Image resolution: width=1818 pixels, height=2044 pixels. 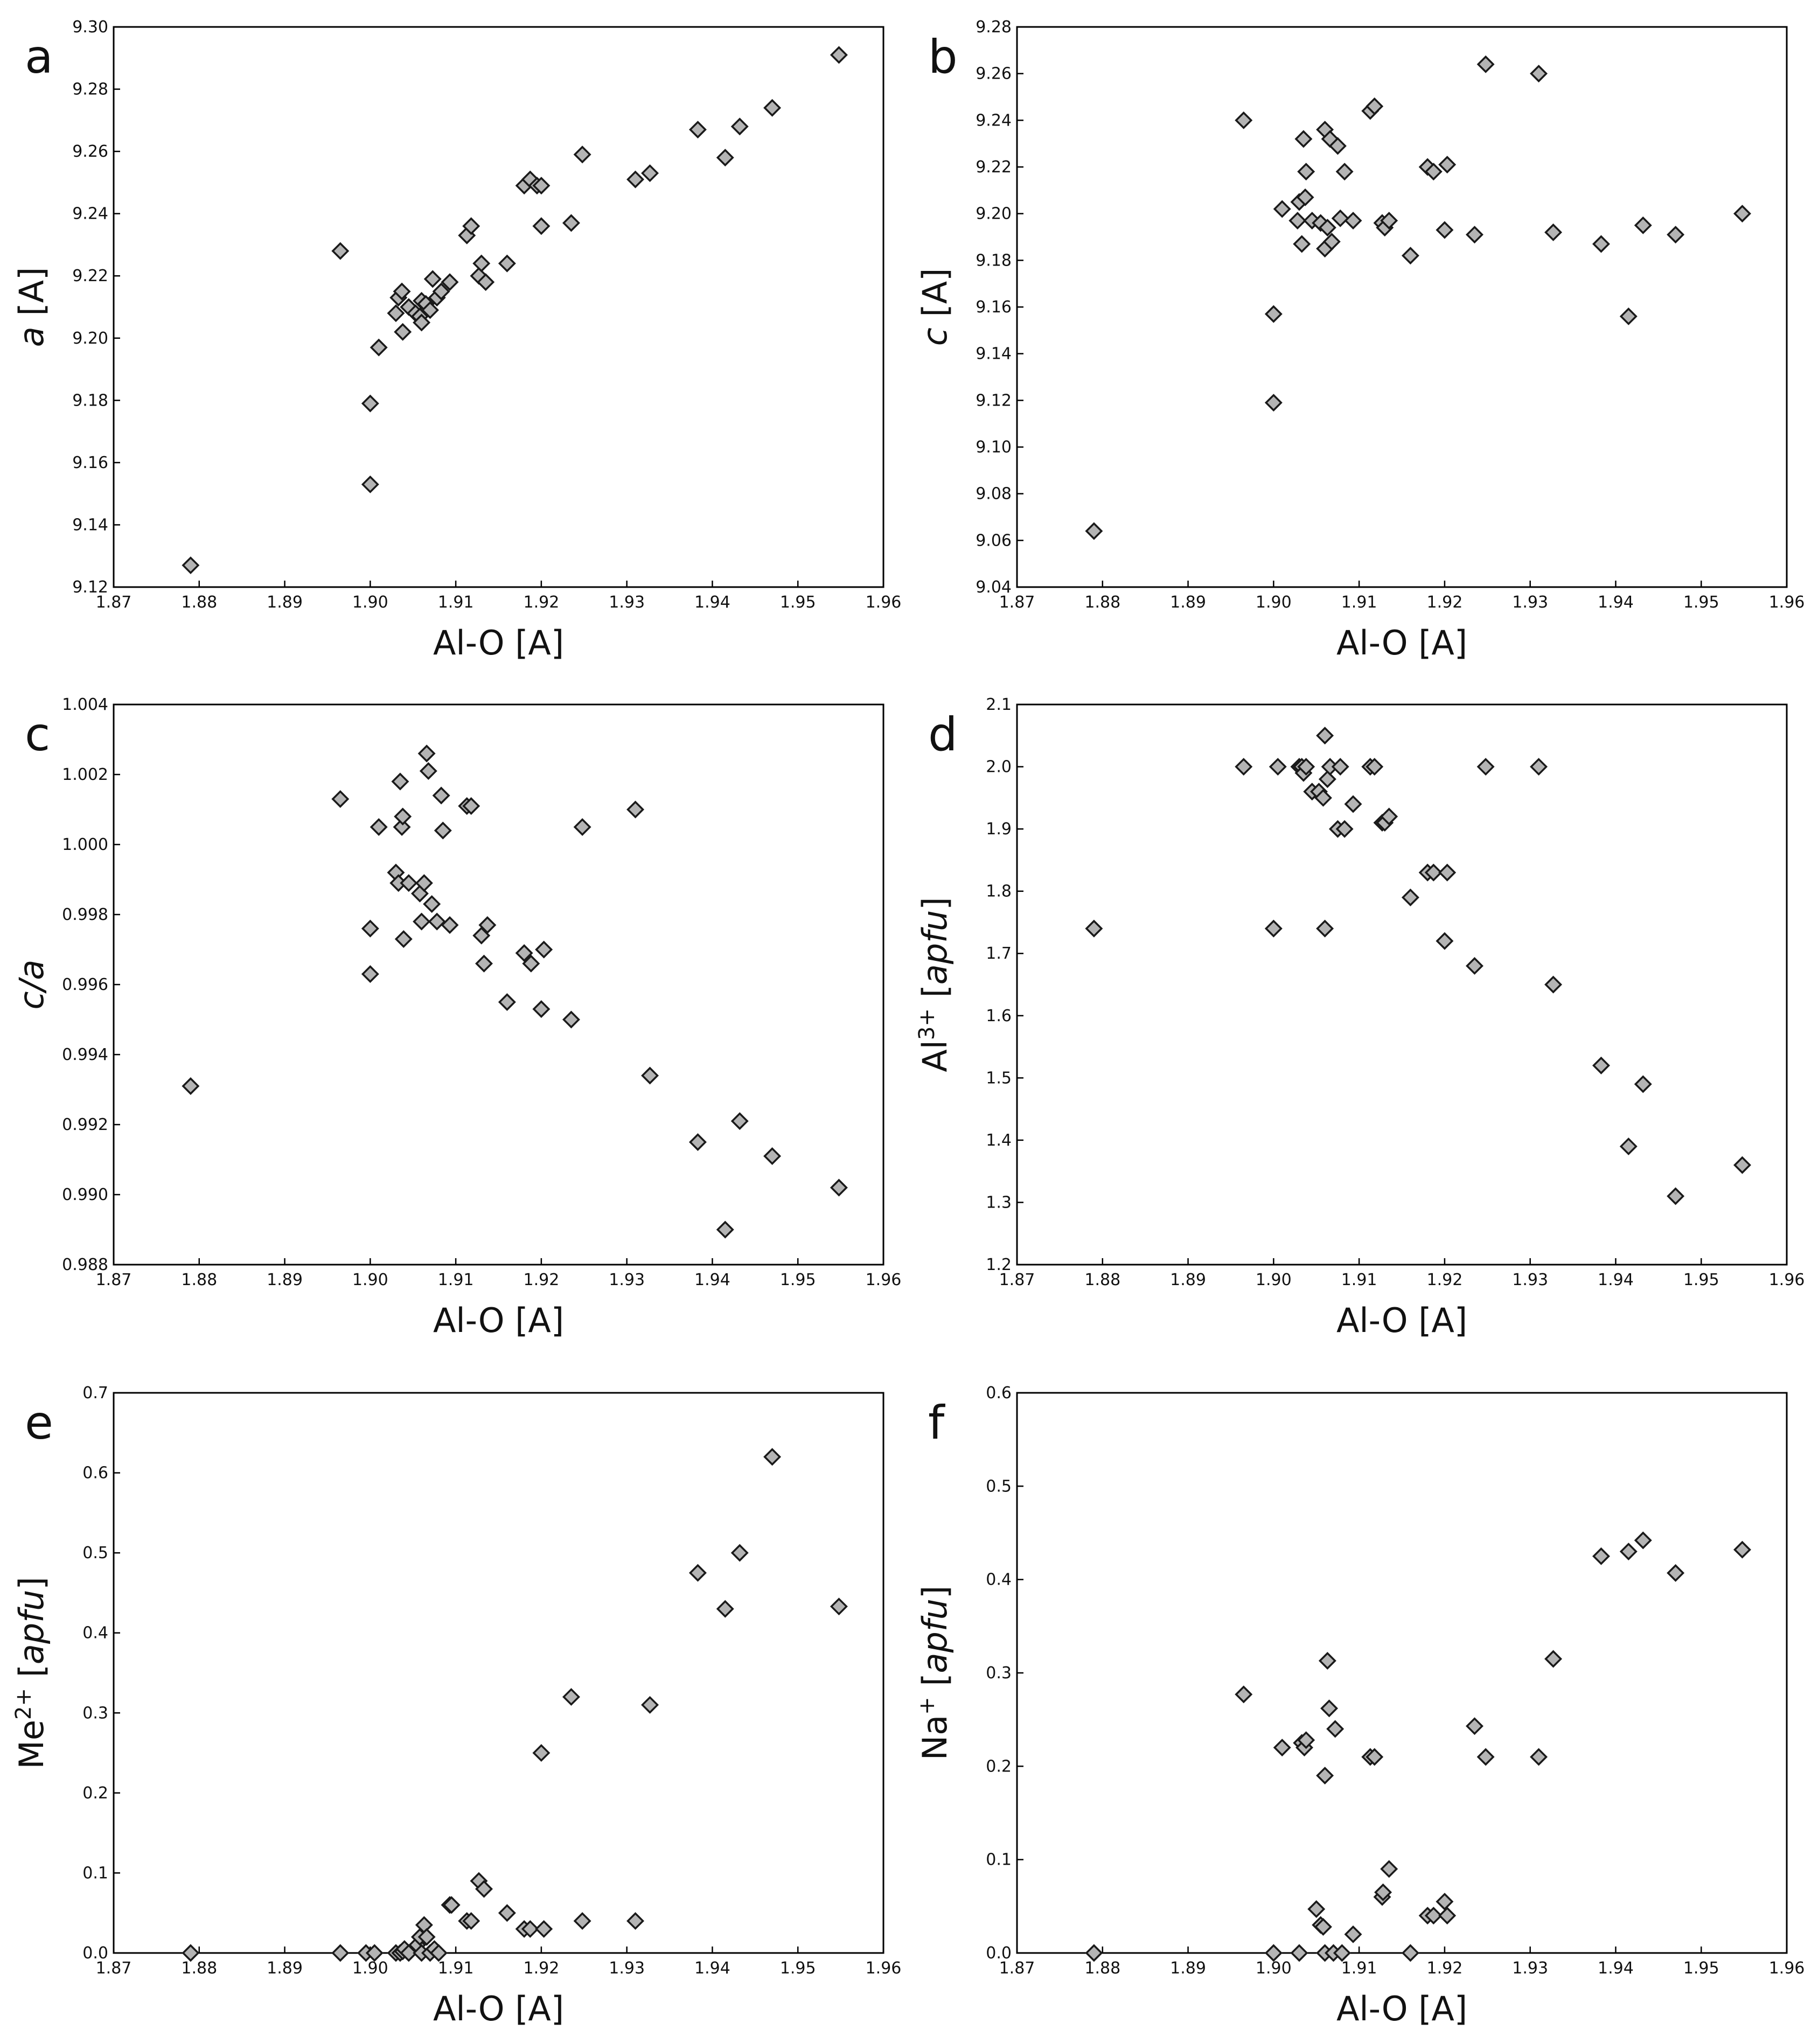 I want to click on y-tick-label: 1.002, so click(x=85, y=775).